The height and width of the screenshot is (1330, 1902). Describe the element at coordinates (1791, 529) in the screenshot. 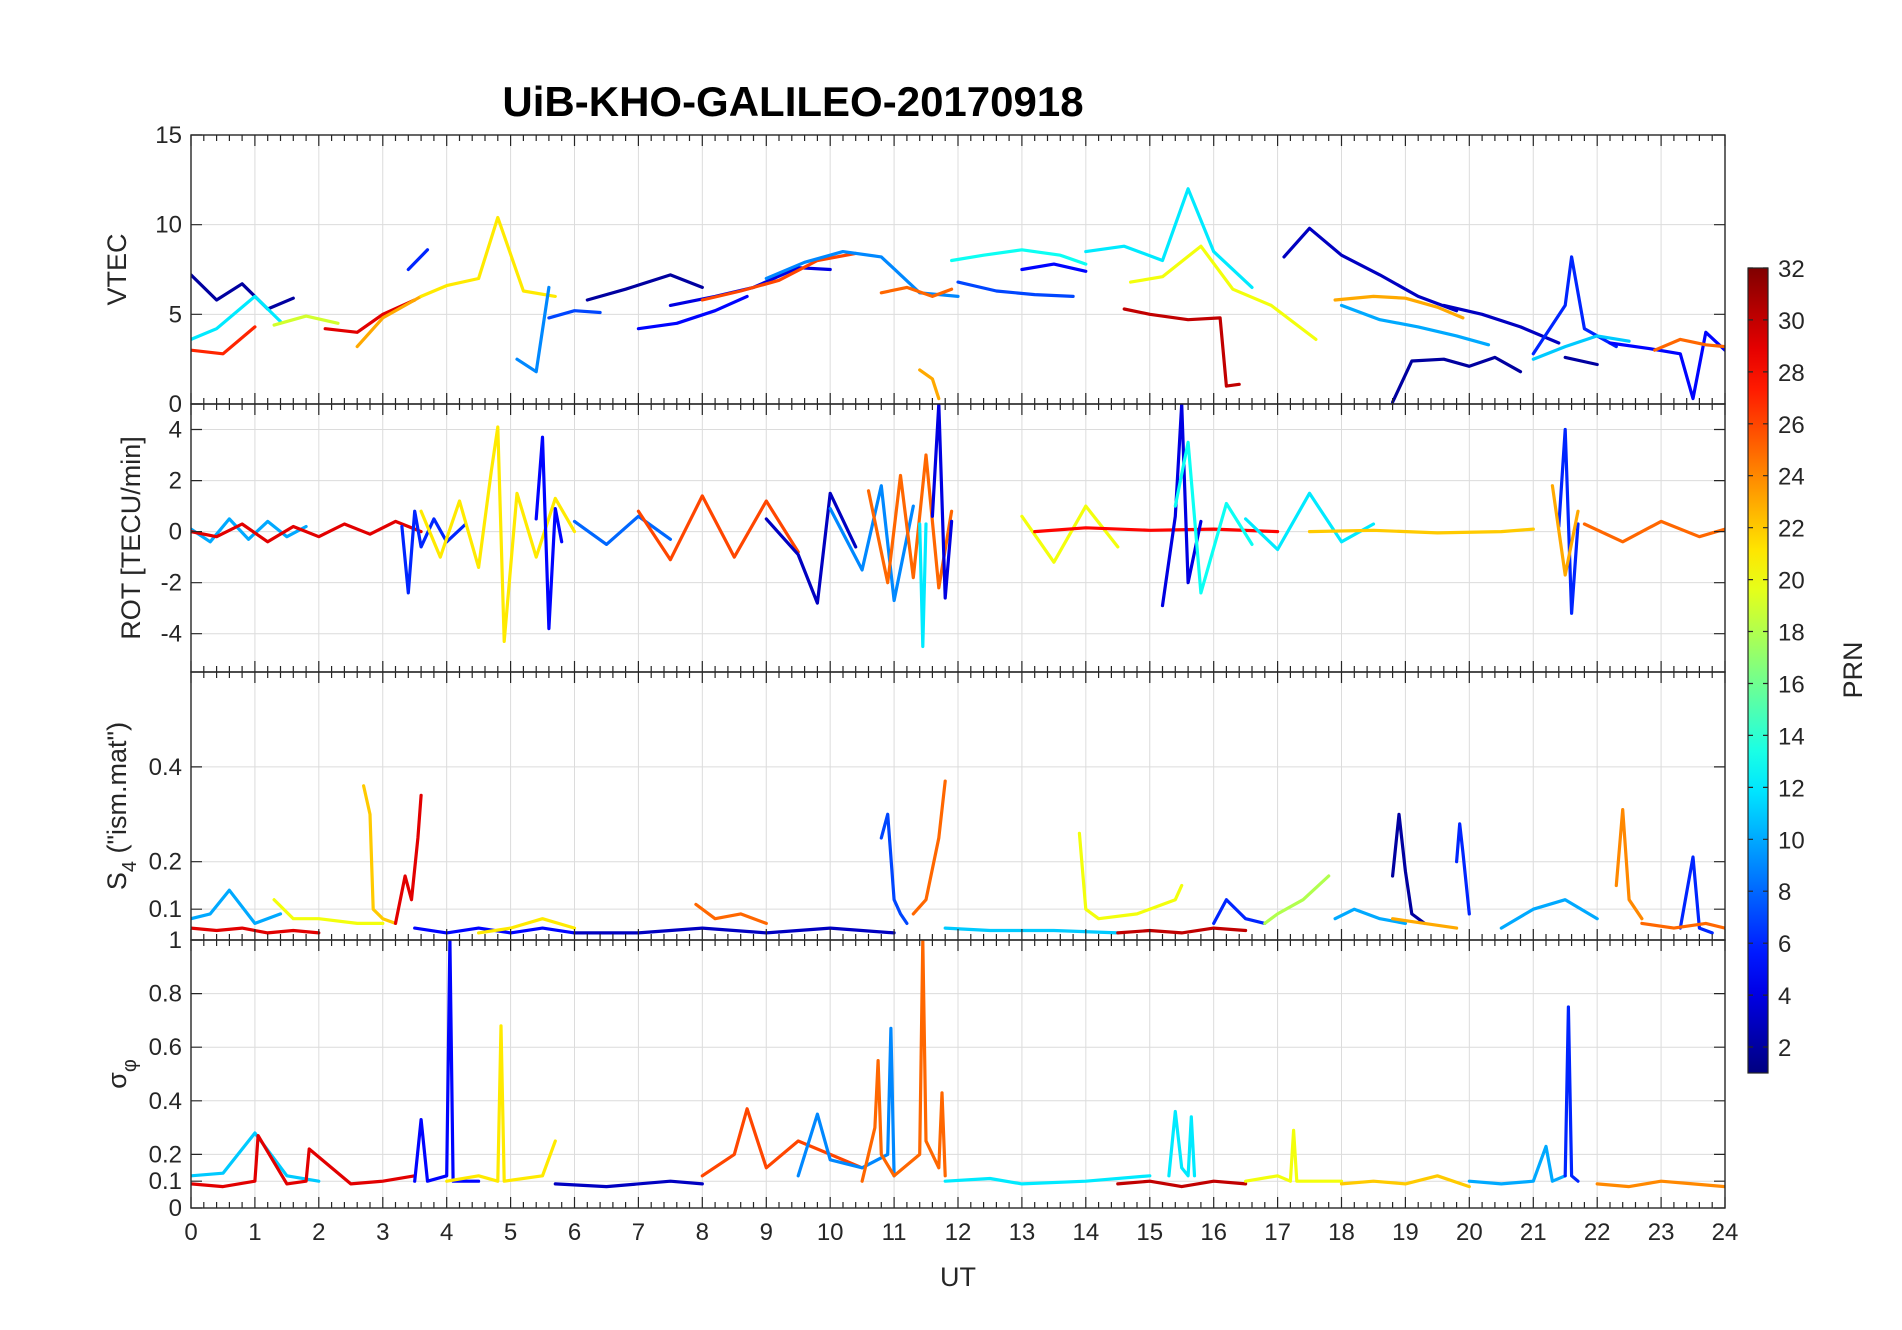

I see `colorbar-tick-label: 22` at that location.